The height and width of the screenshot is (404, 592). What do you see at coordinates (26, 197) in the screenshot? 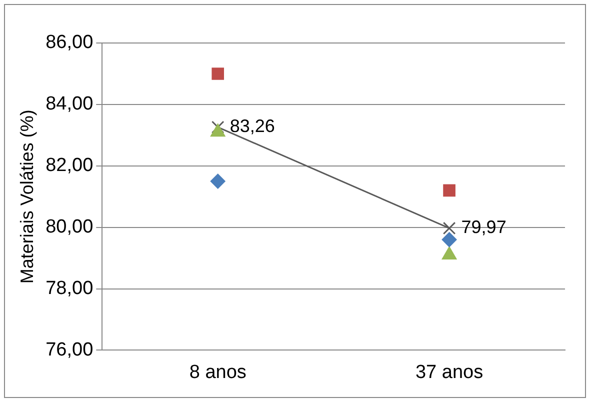
I see `y-axis-title: Materiais Voláties (%)` at bounding box center [26, 197].